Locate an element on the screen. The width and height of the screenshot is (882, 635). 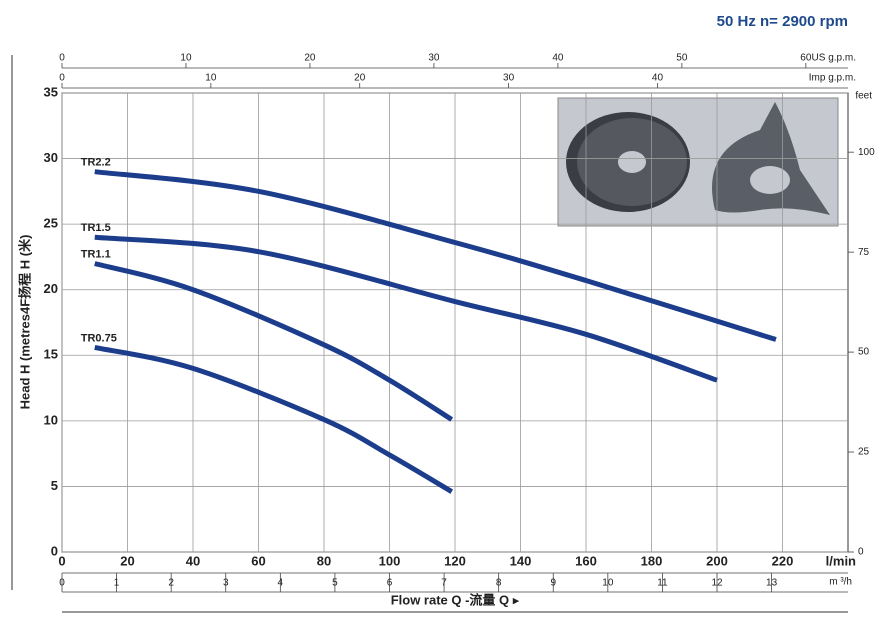
y2-tick-label: 0 is located at coordinates (861, 552).